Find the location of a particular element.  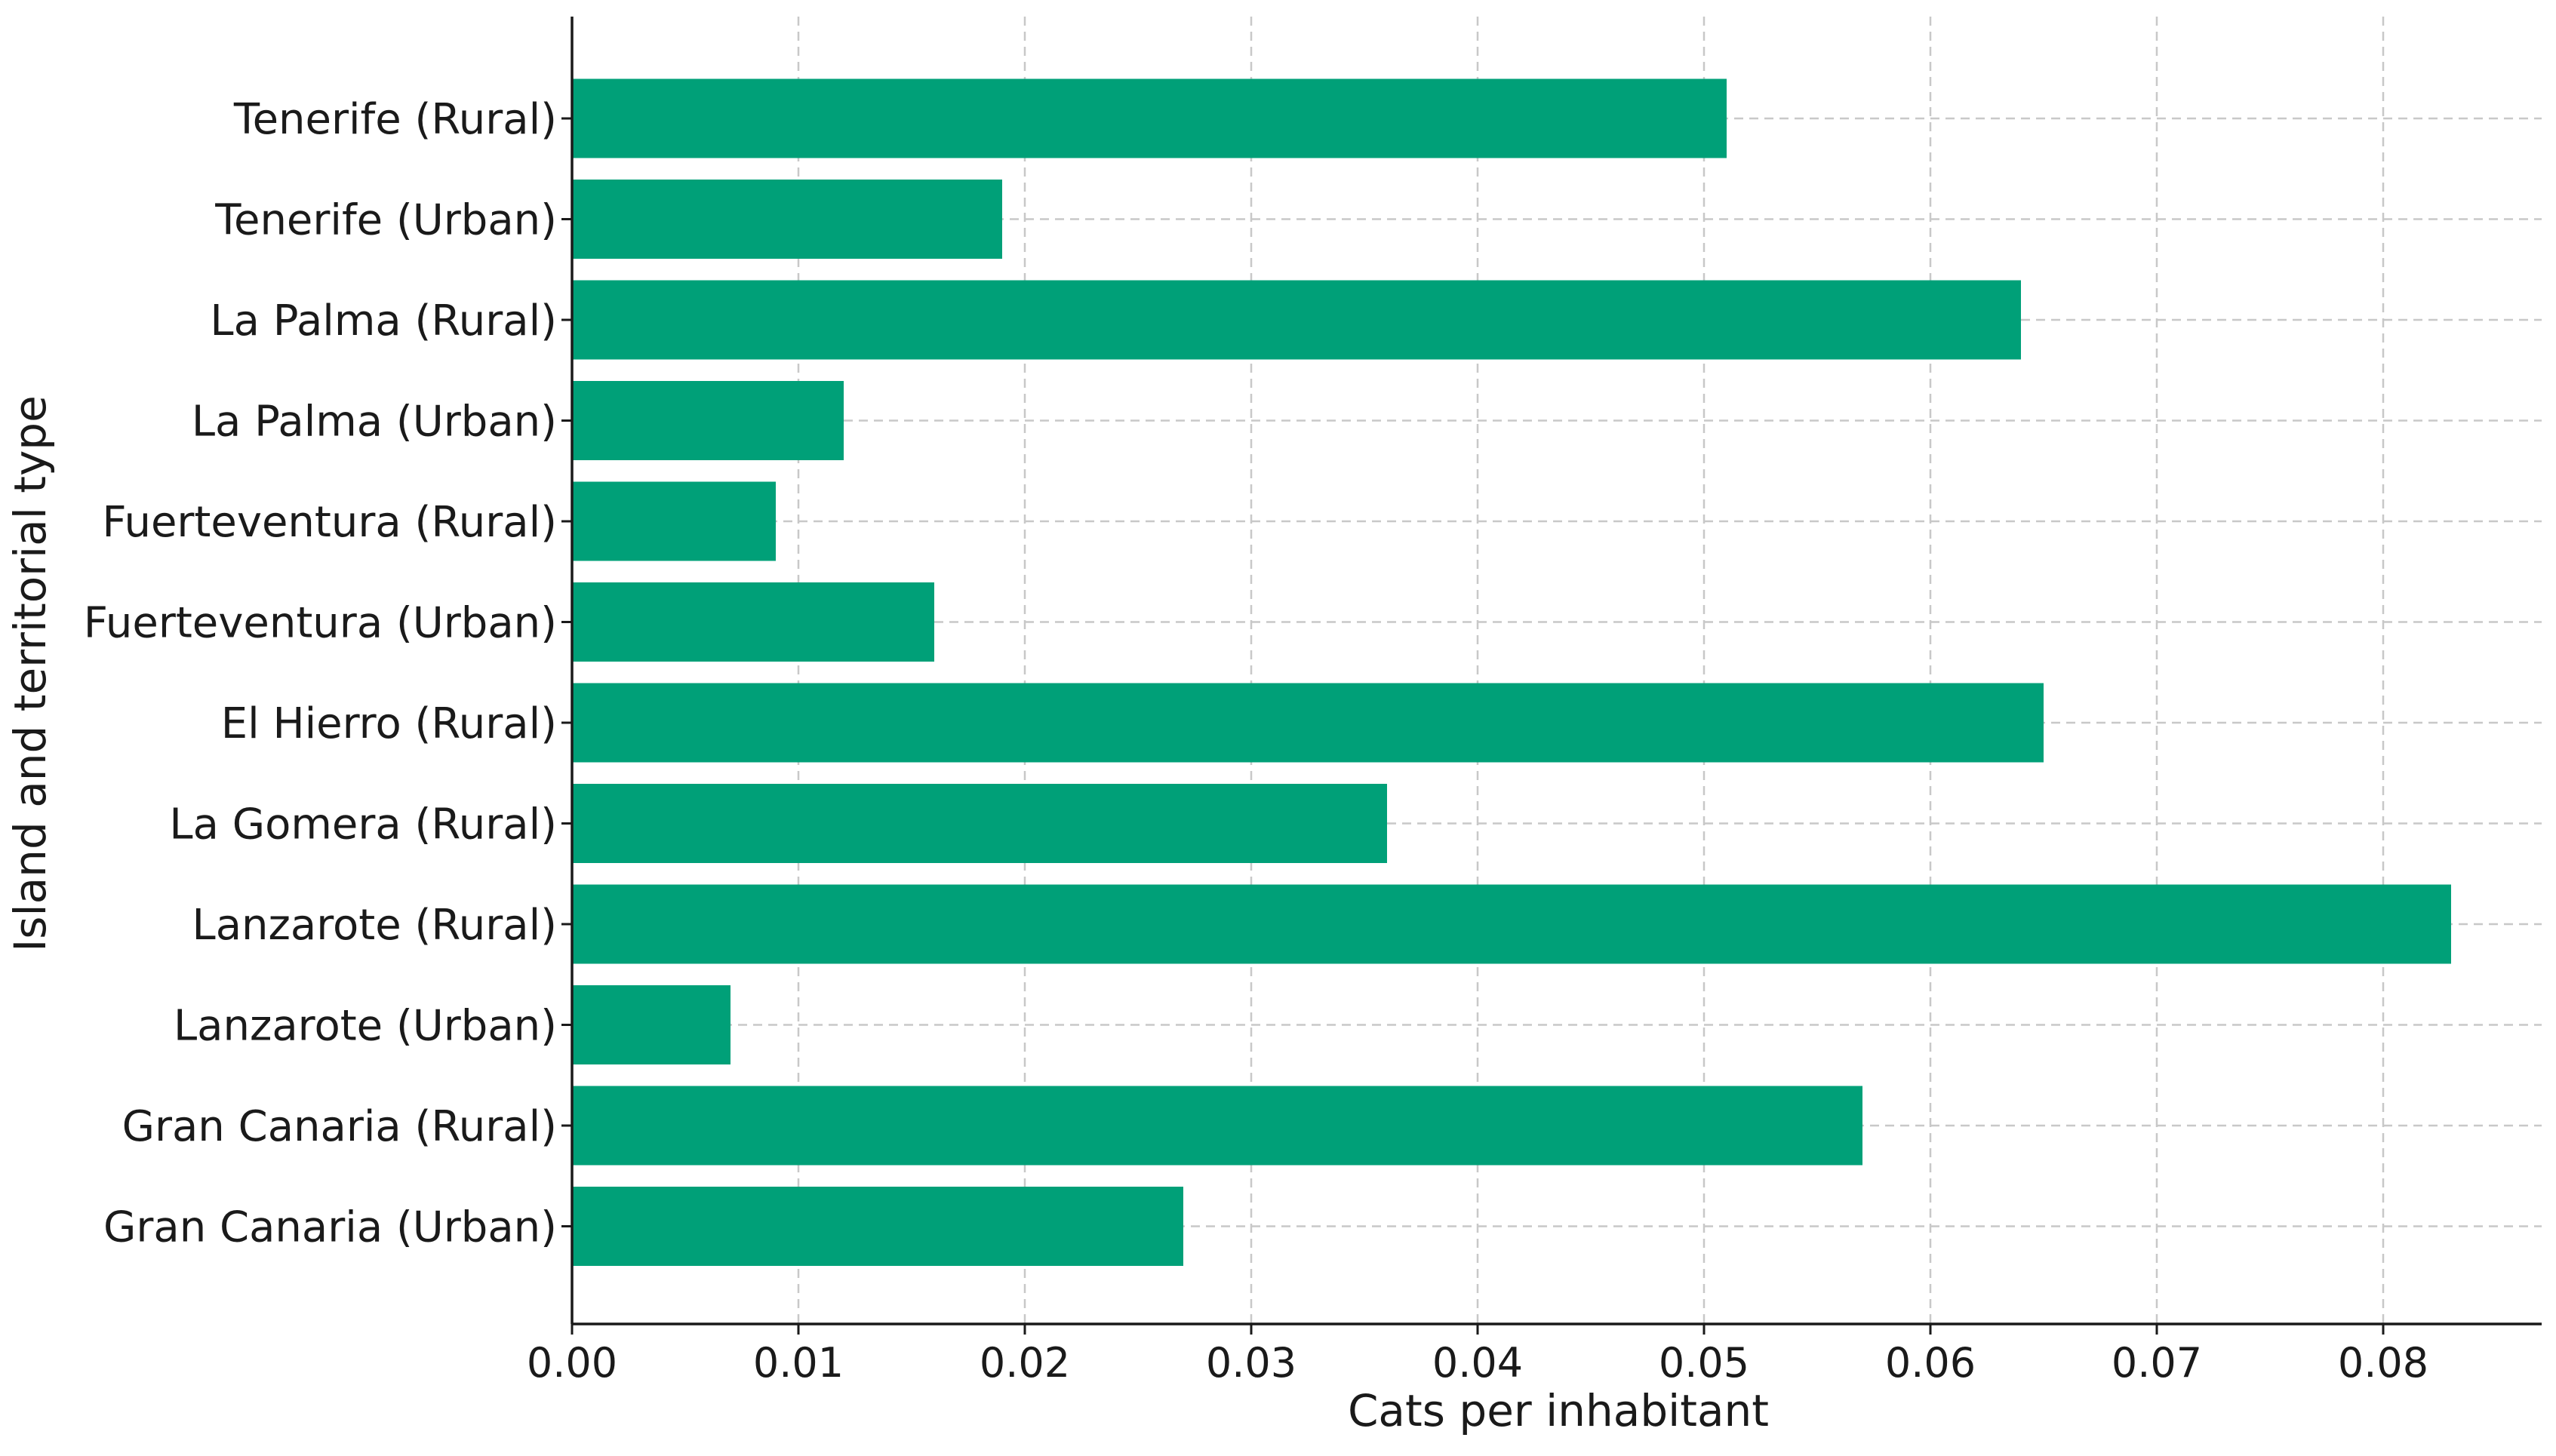

x-tick-label: 0.03 is located at coordinates (1251, 1363).